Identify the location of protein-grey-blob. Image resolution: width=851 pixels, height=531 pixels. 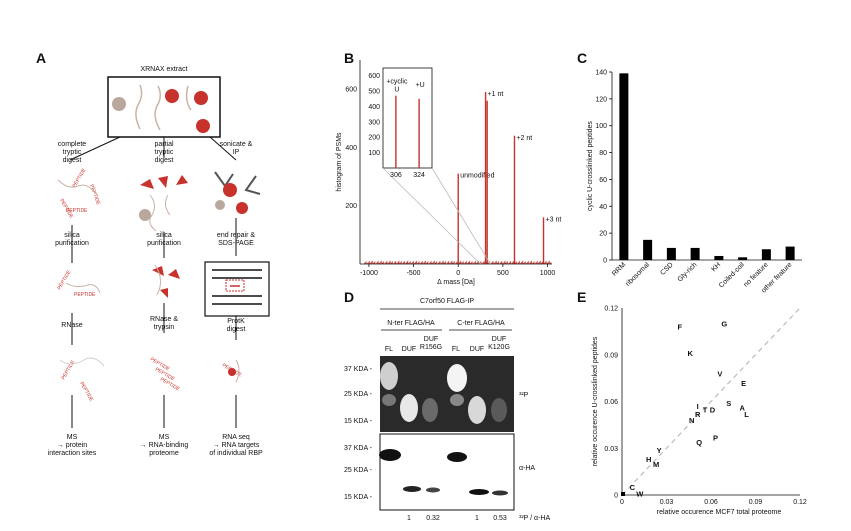
(119, 104).